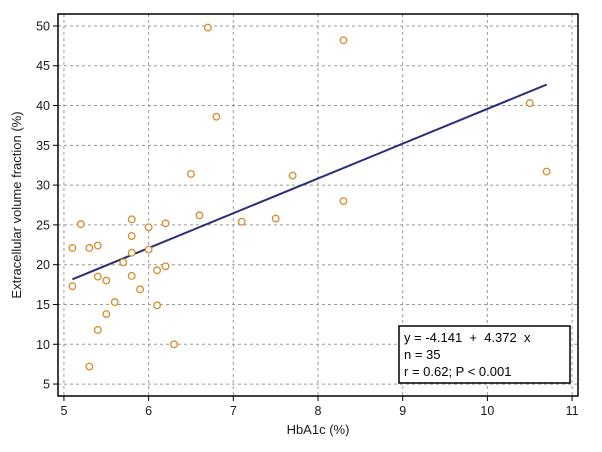  What do you see at coordinates (572, 411) in the screenshot?
I see `x-tick-label: 11` at bounding box center [572, 411].